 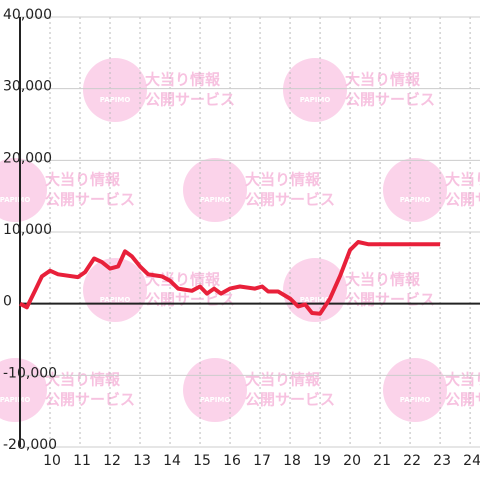 I want to click on x-tick-label: 16, so click(x=232, y=461).